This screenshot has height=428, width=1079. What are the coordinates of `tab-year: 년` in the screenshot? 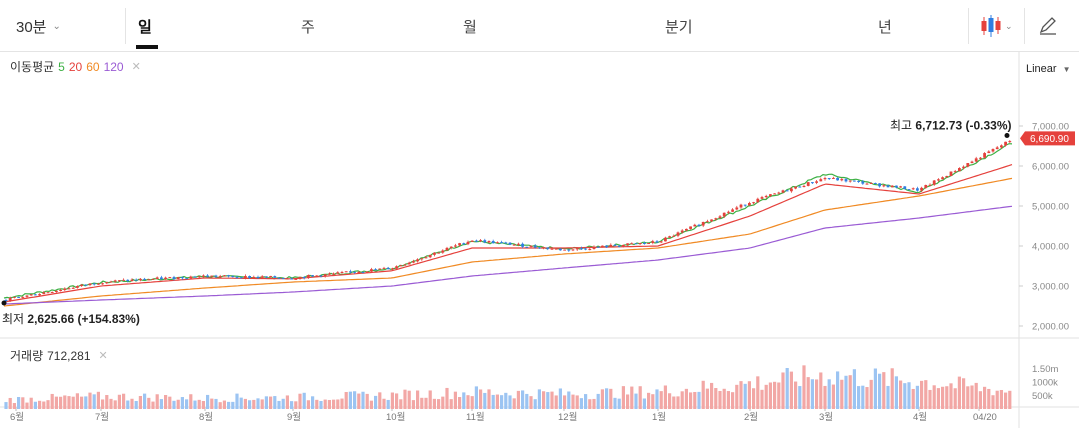 It's located at (885, 27).